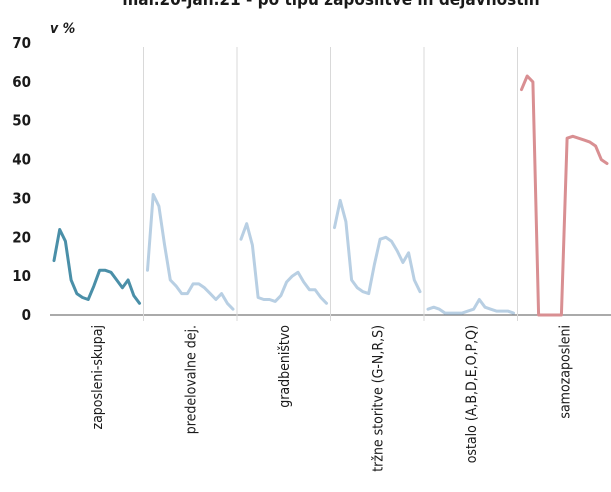 The height and width of the screenshot is (492, 611). I want to click on panel: zaposleni-skupaj, so click(96, 329).